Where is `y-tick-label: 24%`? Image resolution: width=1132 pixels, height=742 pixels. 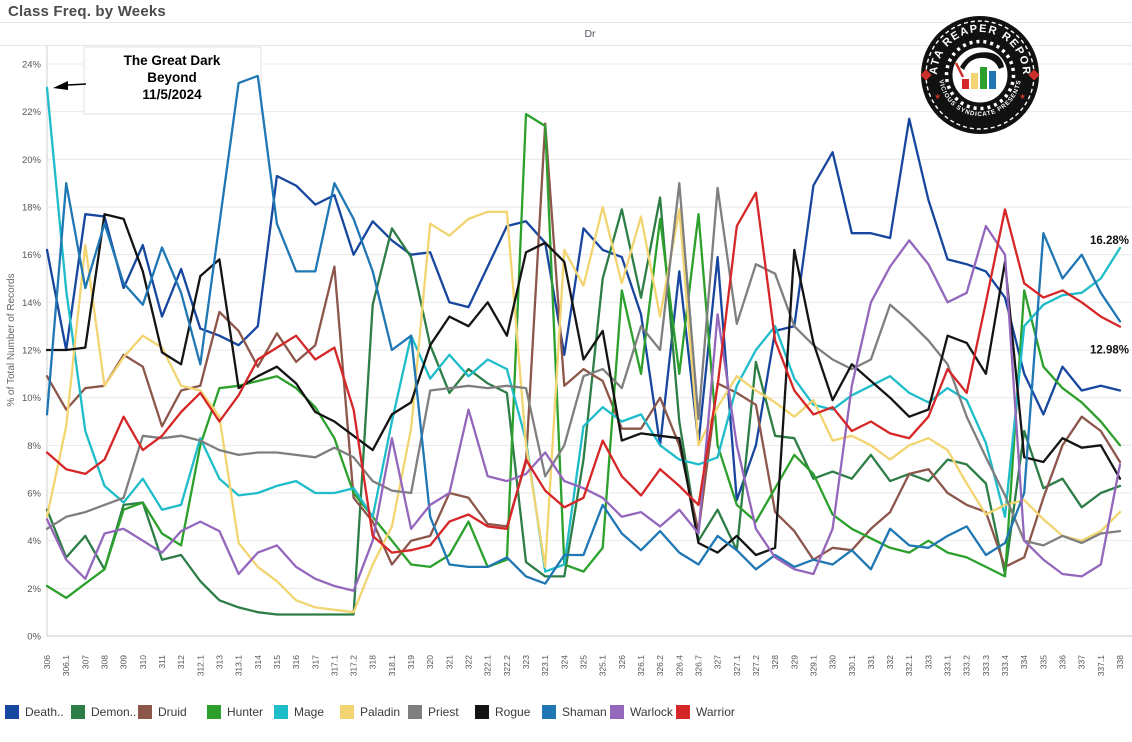
y-tick-label: 24% is located at coordinates (32, 65).